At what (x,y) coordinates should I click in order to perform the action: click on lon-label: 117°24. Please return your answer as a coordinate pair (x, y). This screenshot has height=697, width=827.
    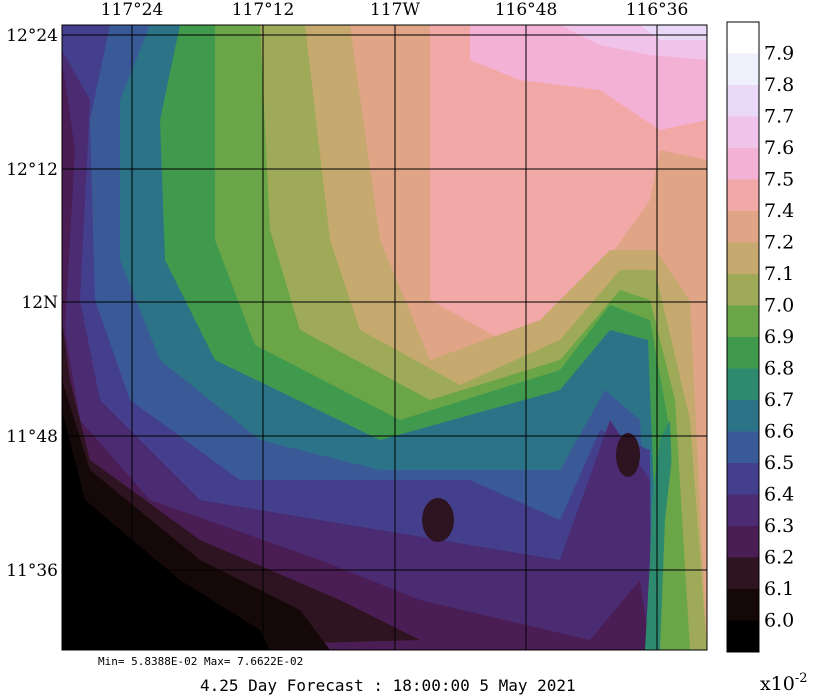
    Looking at the image, I should click on (132, 10).